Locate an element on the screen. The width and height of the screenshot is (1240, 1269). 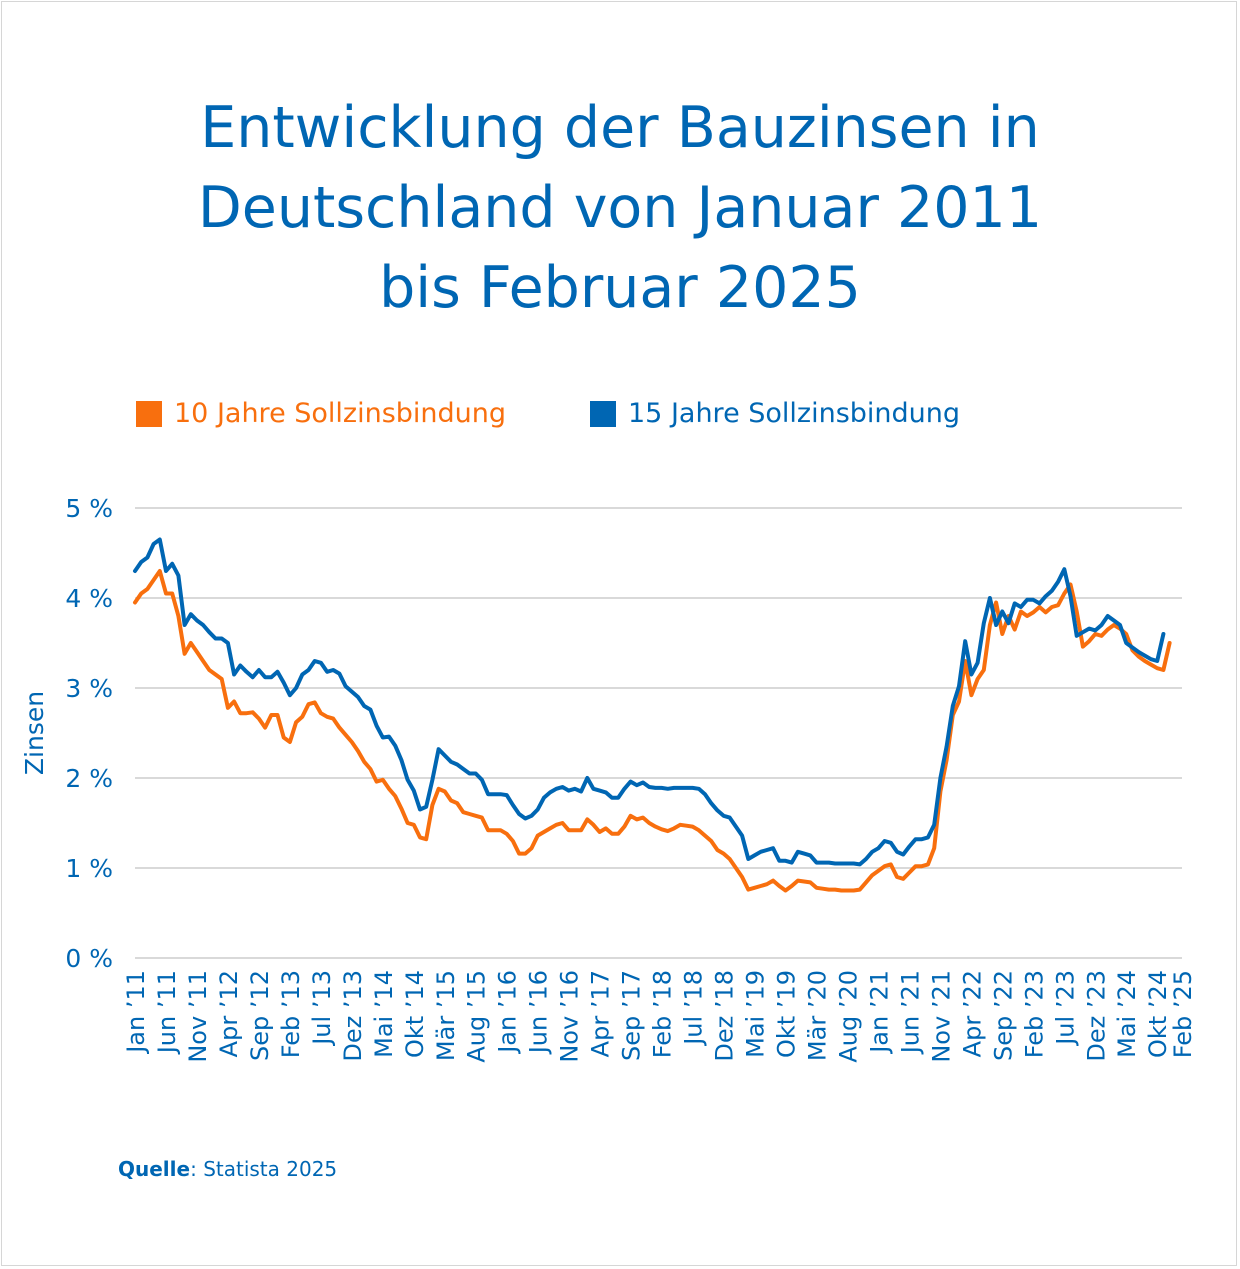
x-tick-label: Dez ’18 is located at coordinates (725, 1016).